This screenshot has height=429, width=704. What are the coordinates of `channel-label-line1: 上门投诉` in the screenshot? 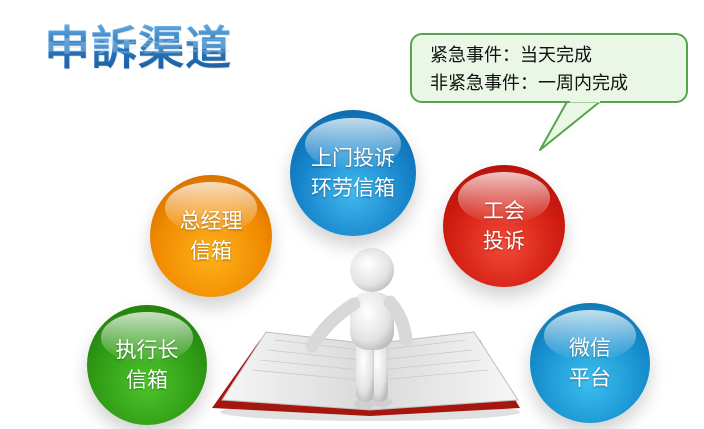 It's located at (353, 158).